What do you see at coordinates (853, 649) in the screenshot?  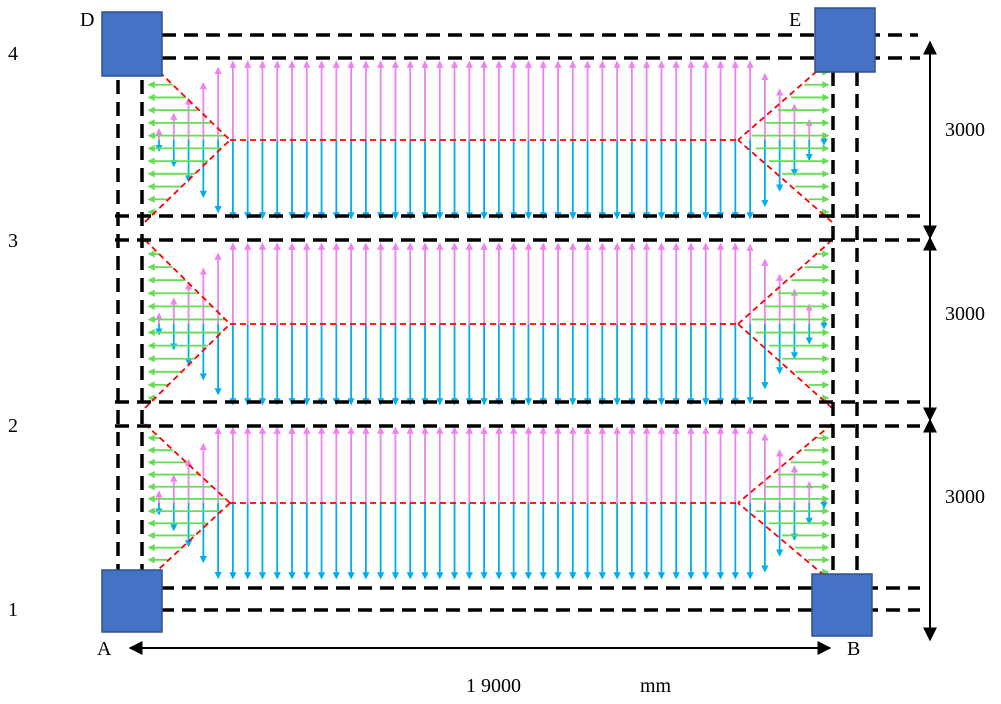 I see `corner-label-B: B` at bounding box center [853, 649].